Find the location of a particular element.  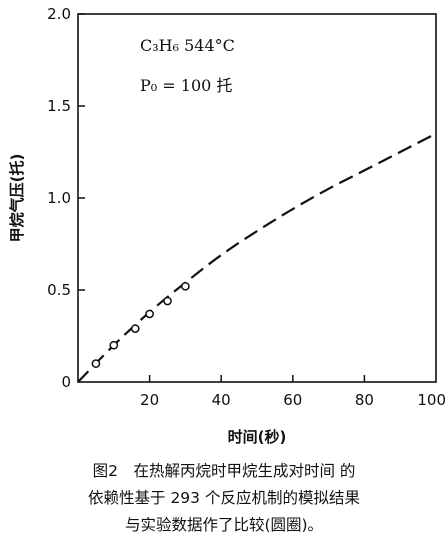

x-axis-ticks: 20 40 60 80 100 is located at coordinates (293, 392).